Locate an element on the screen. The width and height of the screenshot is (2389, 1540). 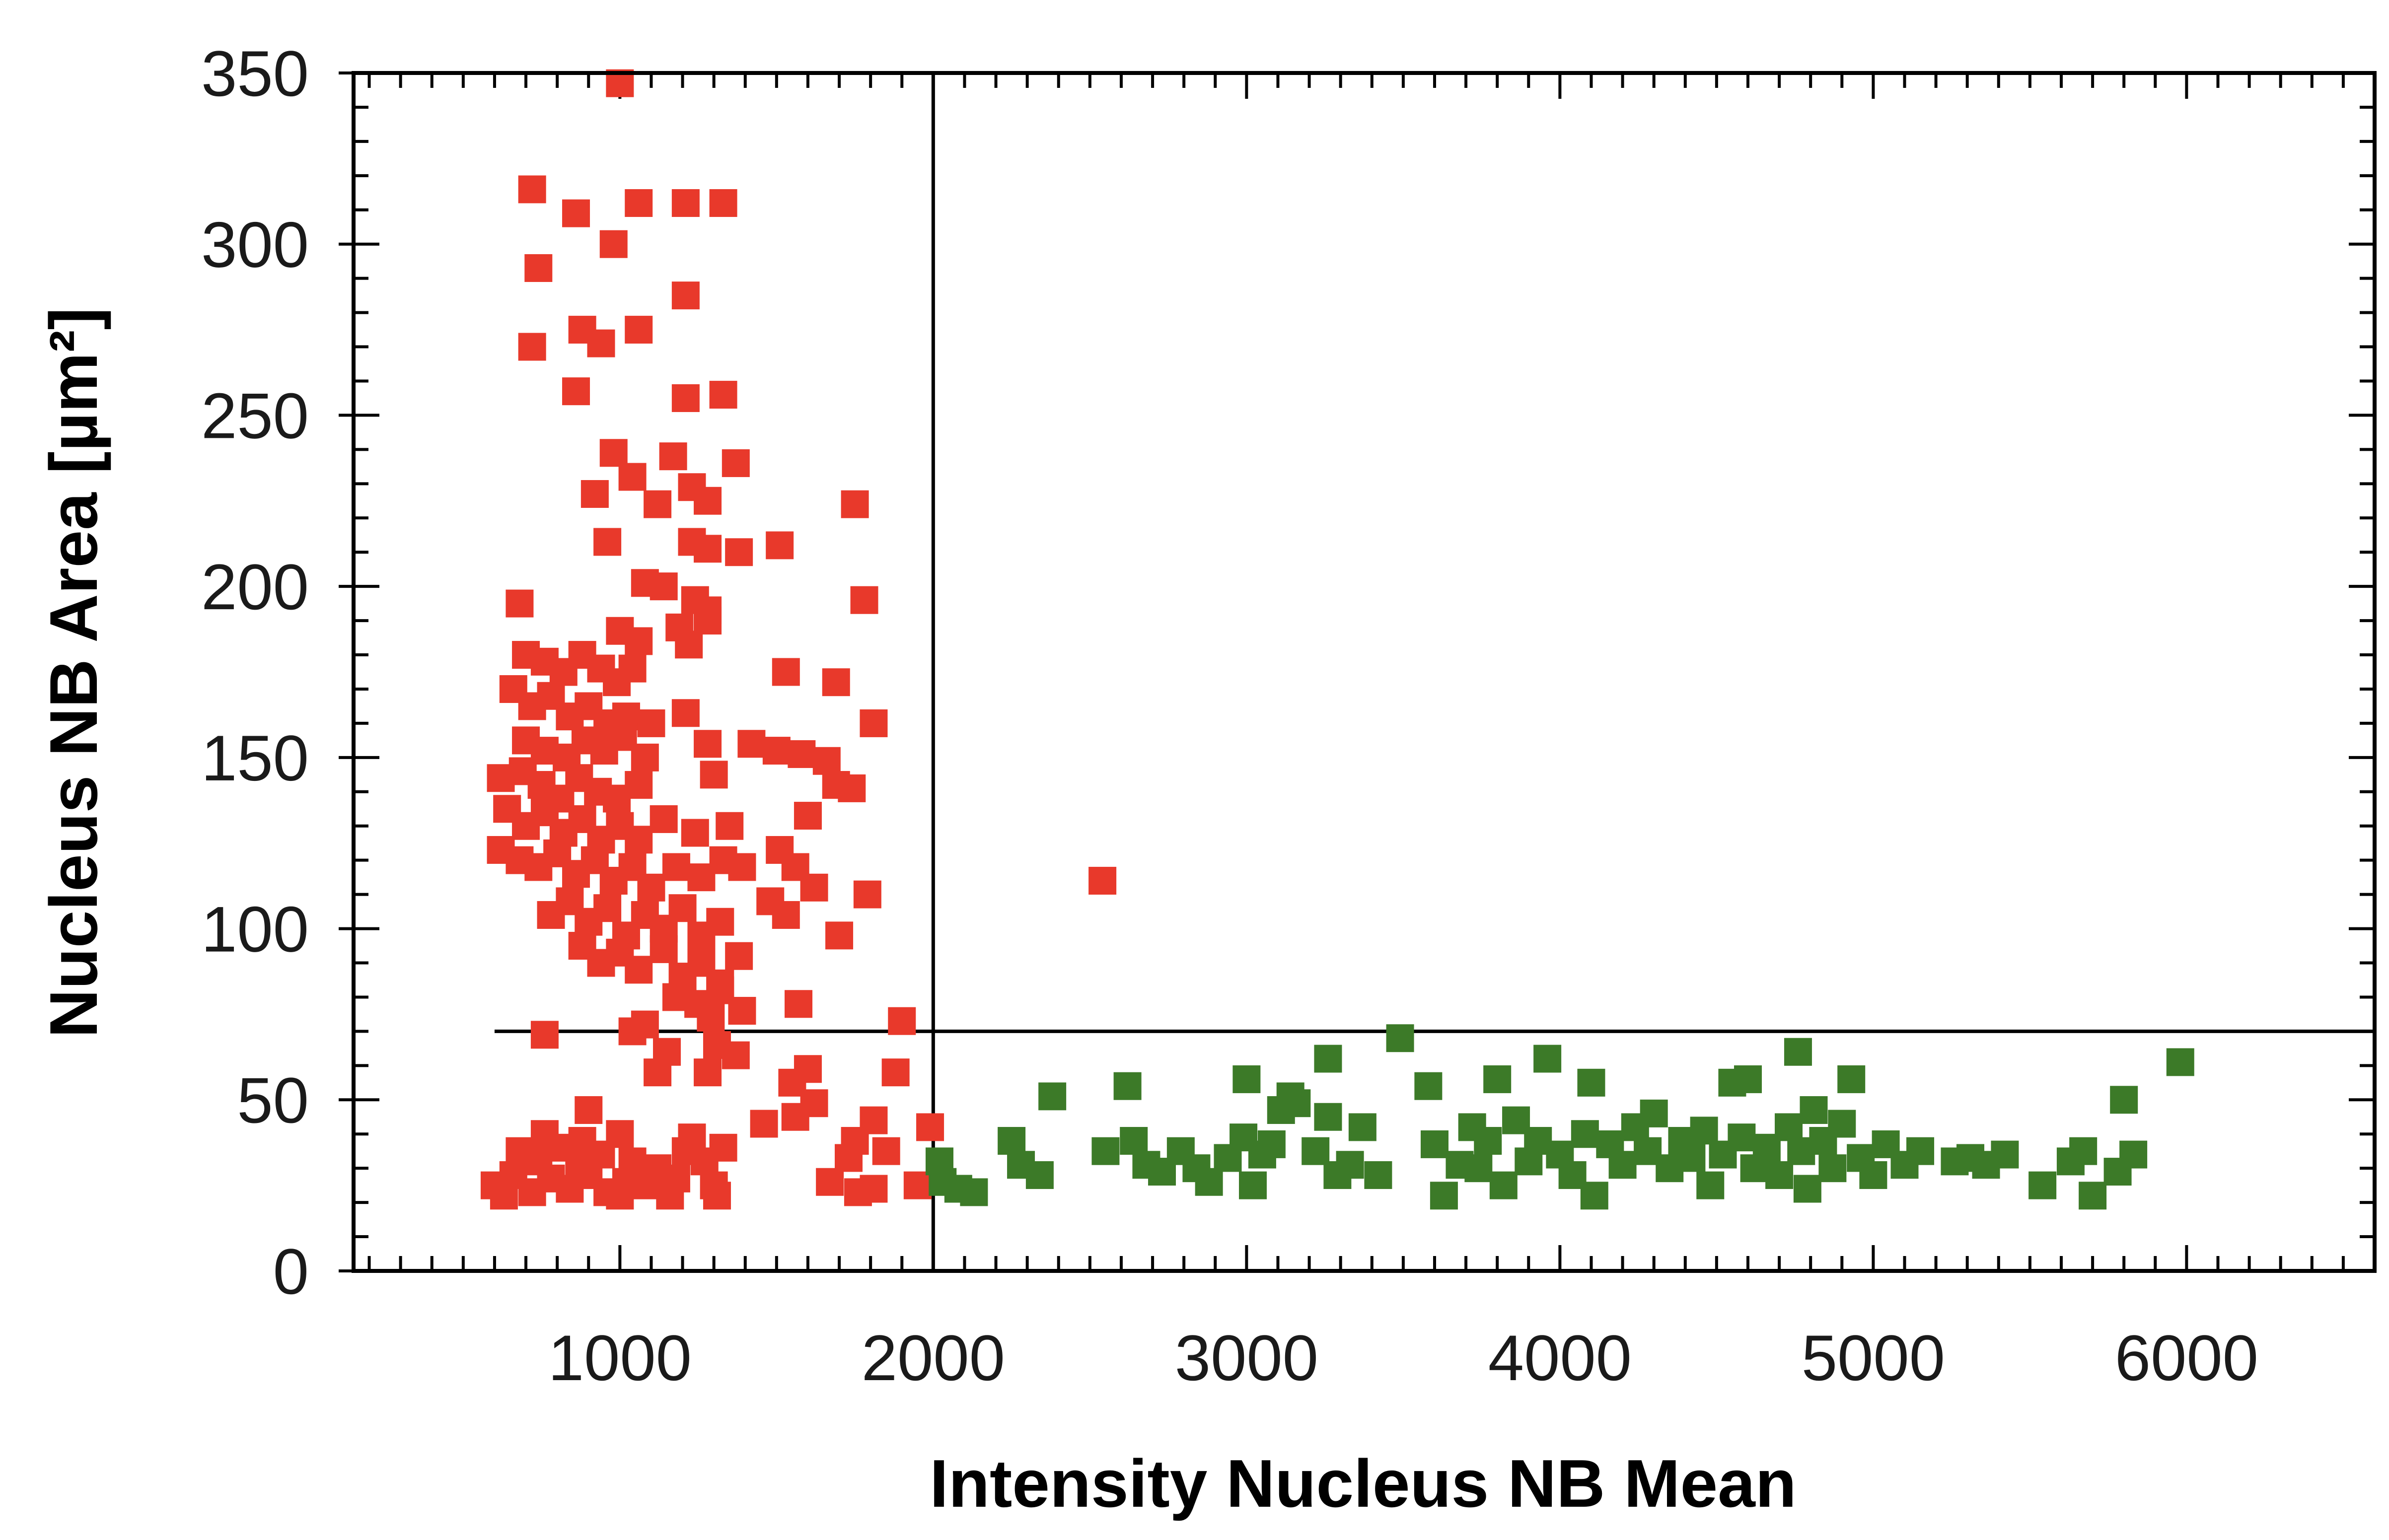
y-tick-label: 300 is located at coordinates (255, 245).